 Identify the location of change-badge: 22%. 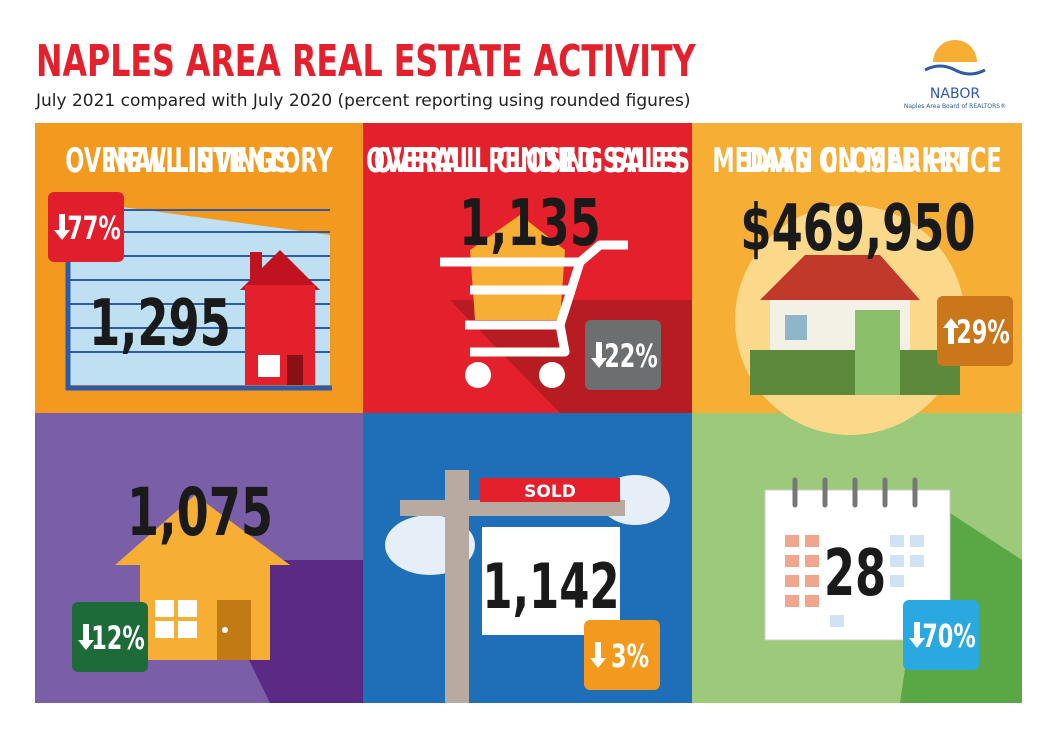
(623, 355).